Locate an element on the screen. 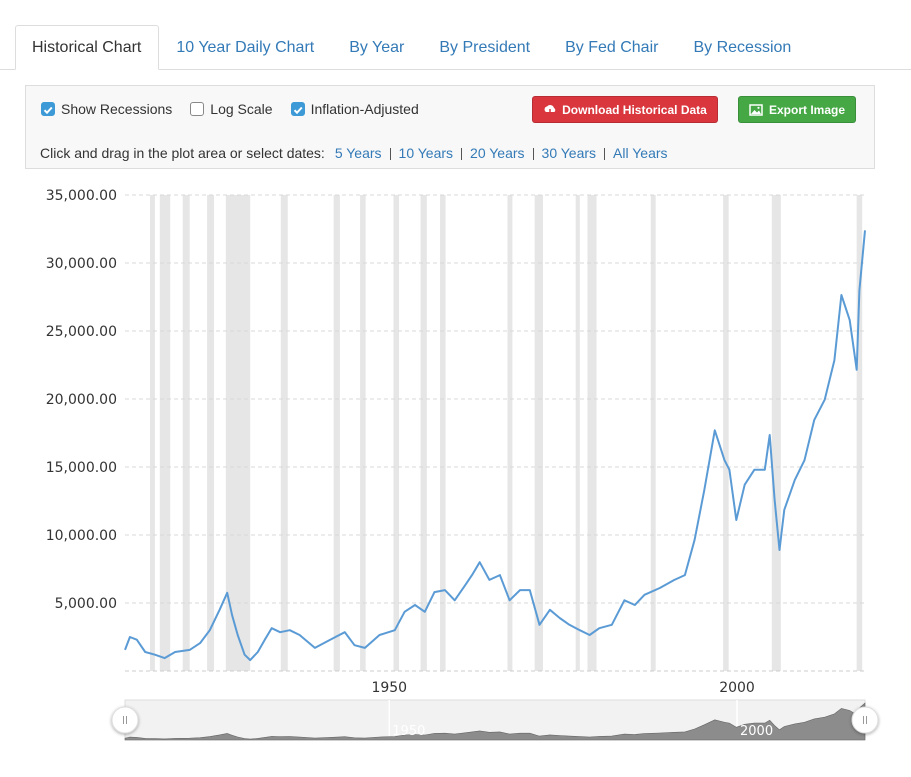  tab: By Fed Chair is located at coordinates (612, 47).